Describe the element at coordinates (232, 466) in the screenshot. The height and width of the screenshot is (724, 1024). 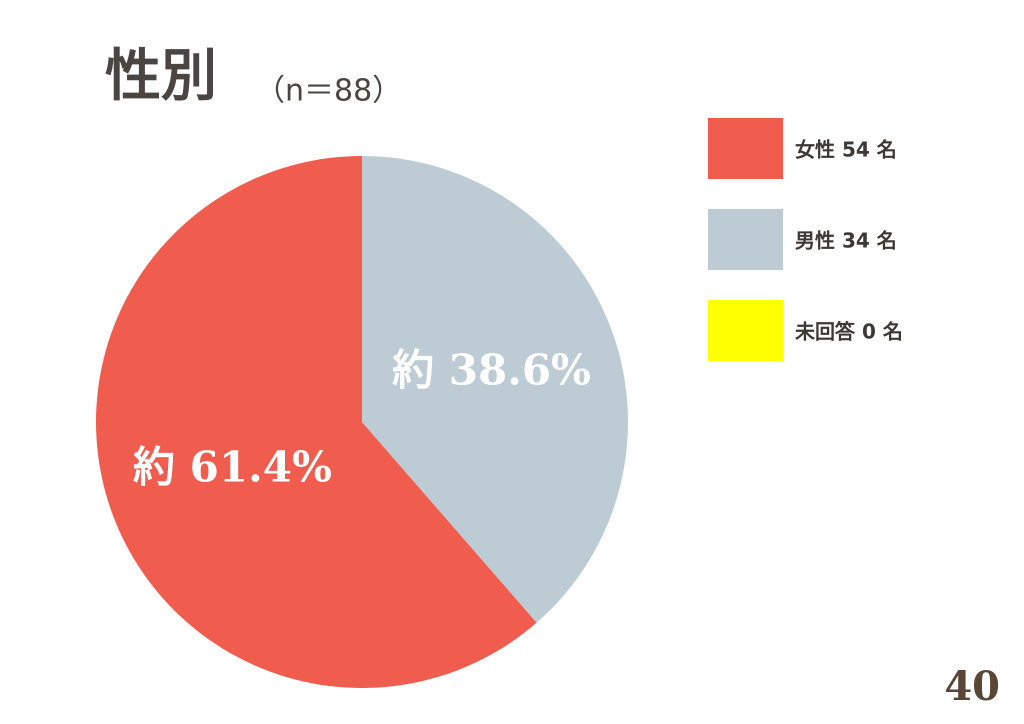
I see `slice-label: 約 61.4%` at that location.